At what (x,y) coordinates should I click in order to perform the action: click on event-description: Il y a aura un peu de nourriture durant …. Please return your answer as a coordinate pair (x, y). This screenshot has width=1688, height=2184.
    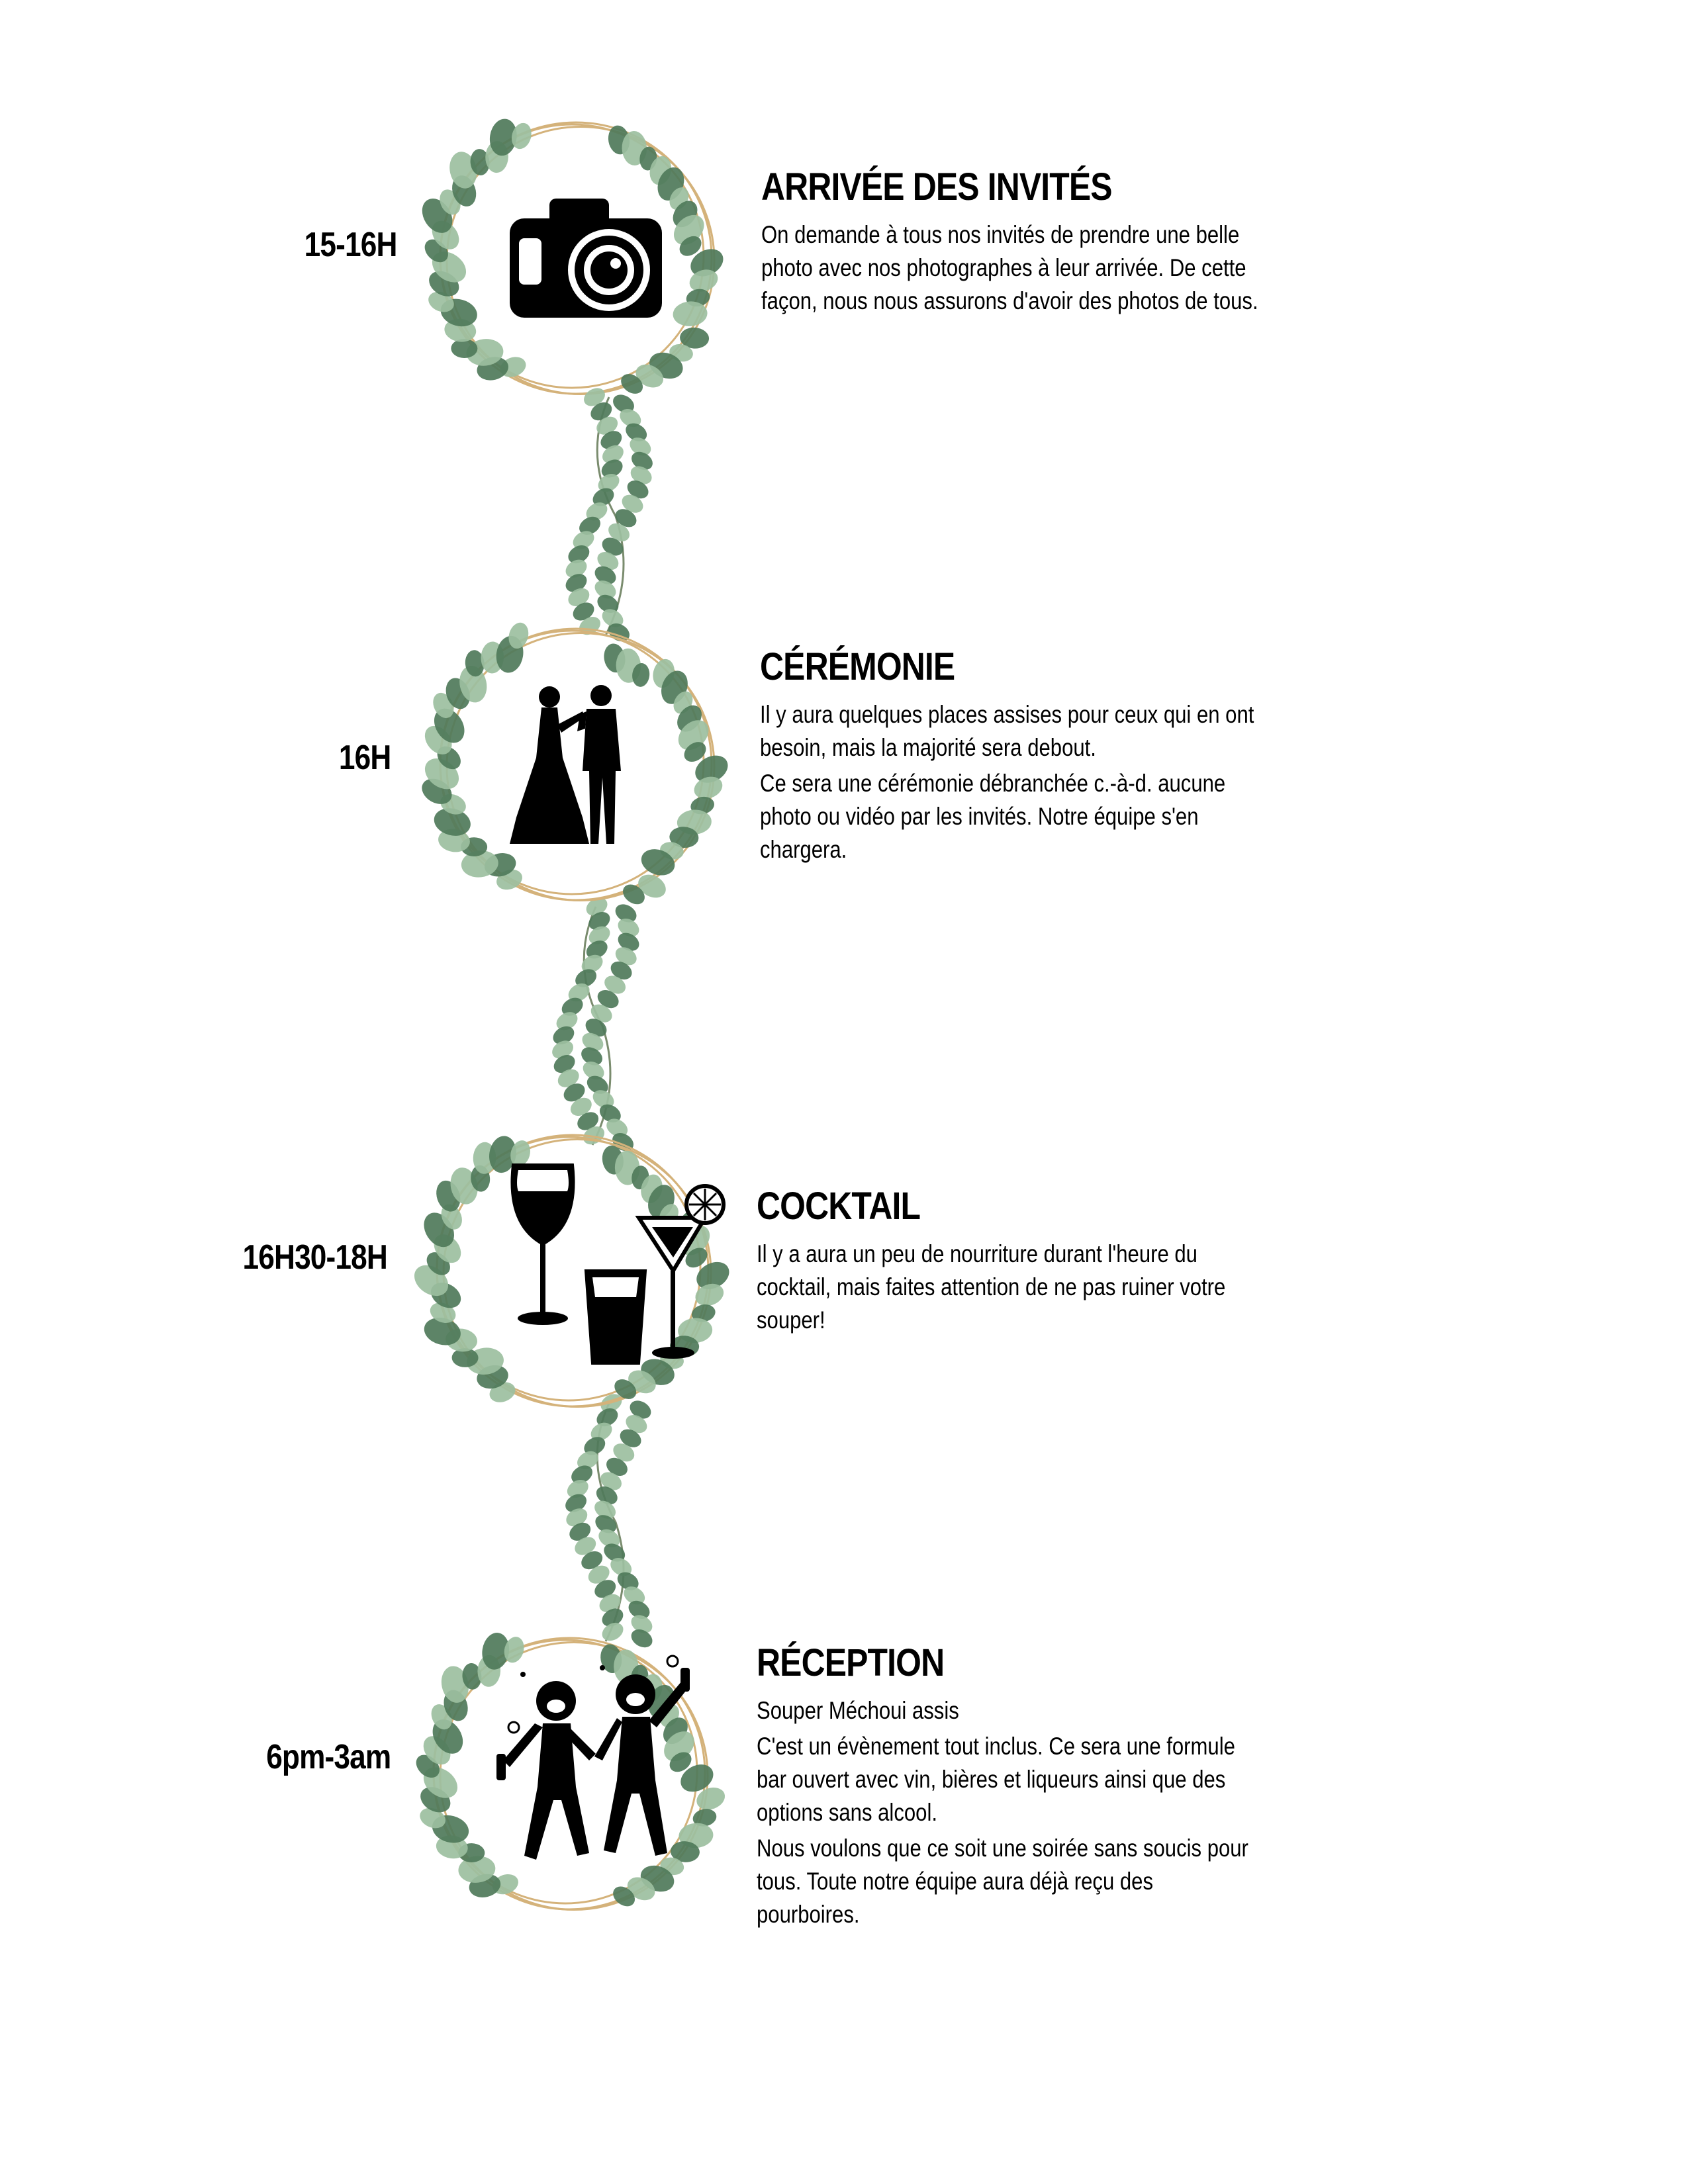
    Looking at the image, I should click on (991, 1287).